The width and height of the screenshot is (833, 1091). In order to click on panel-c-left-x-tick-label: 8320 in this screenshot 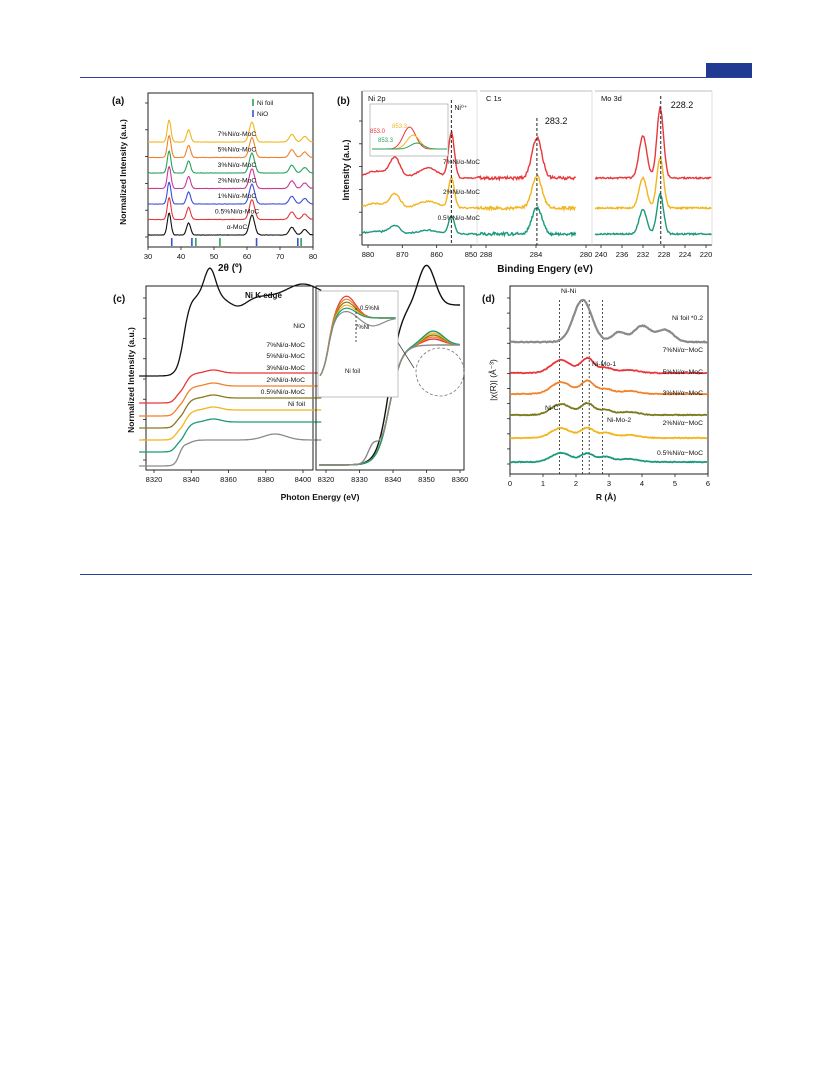, I will do `click(154, 479)`.